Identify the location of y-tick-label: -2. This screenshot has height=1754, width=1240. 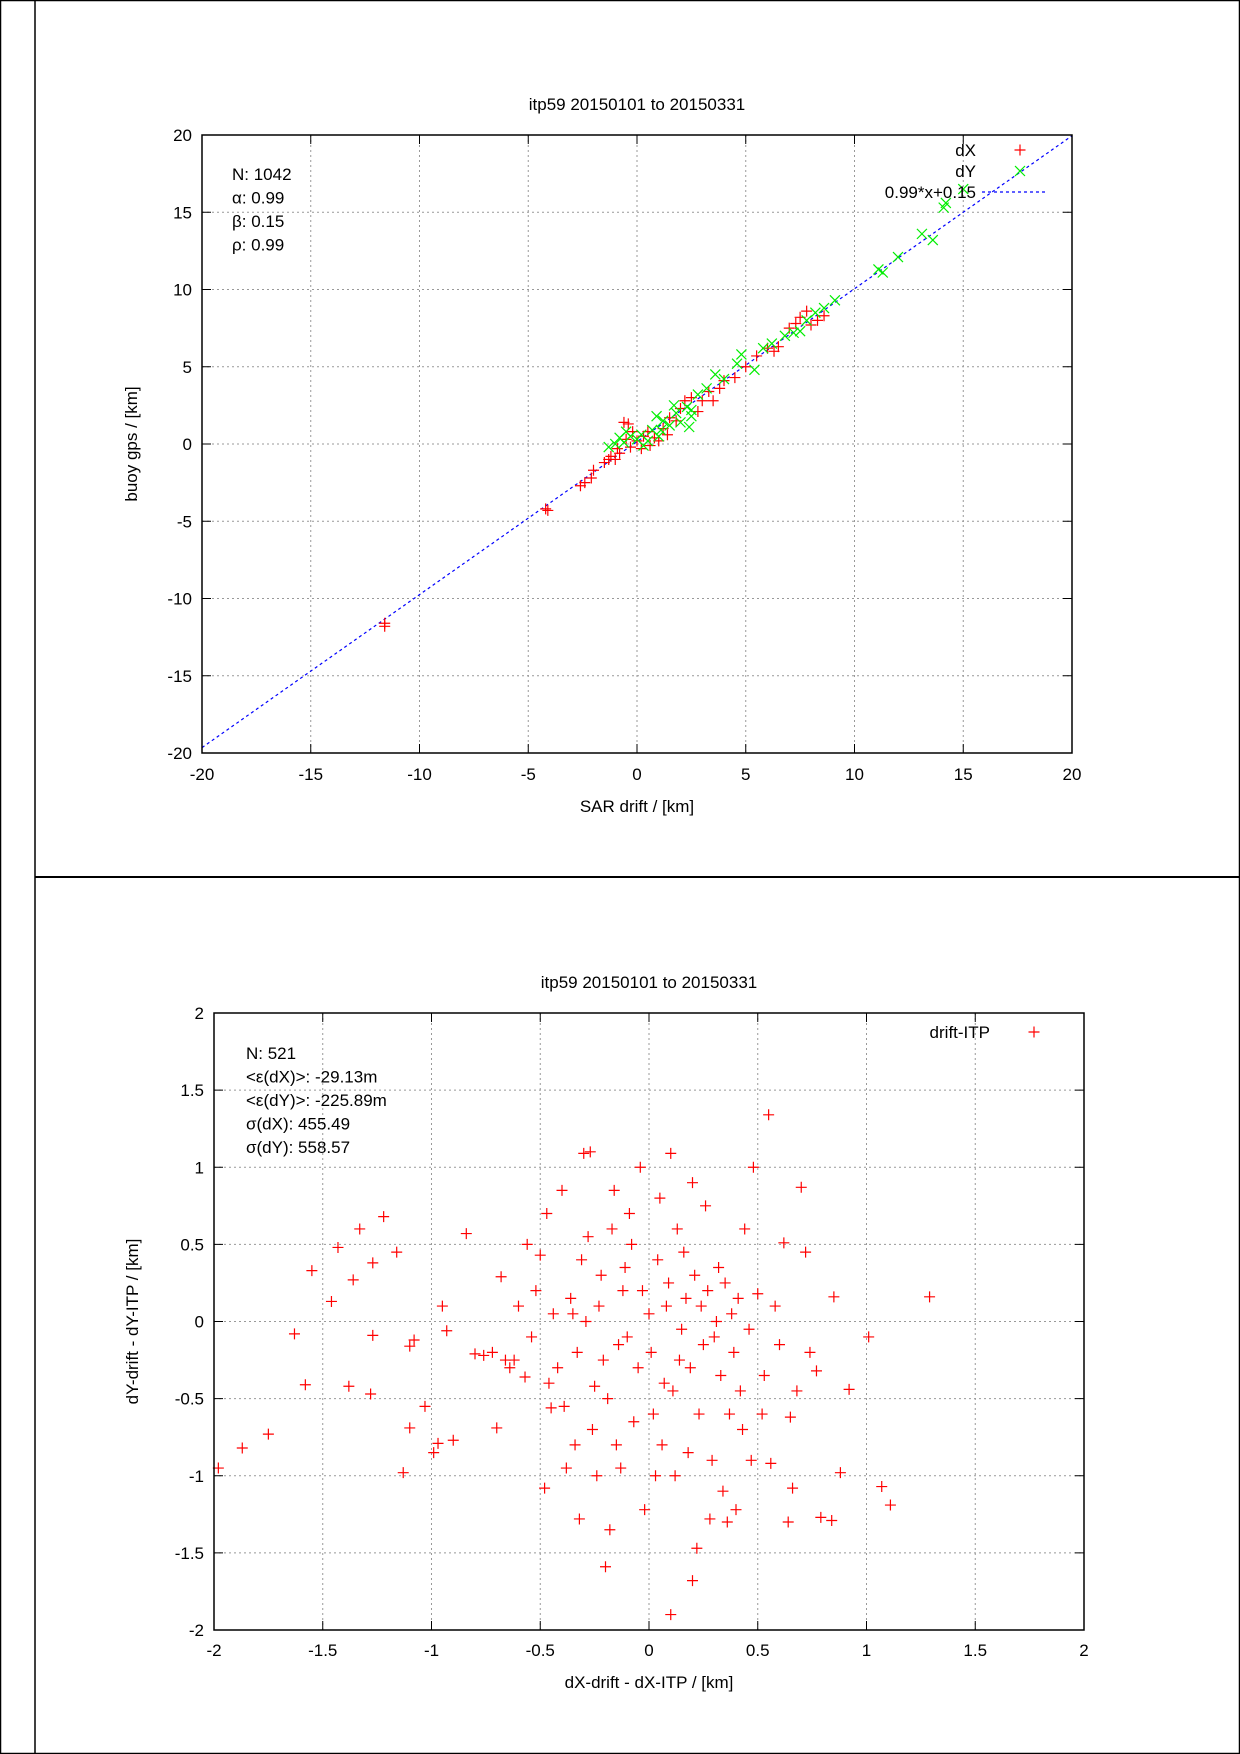
(196, 1630).